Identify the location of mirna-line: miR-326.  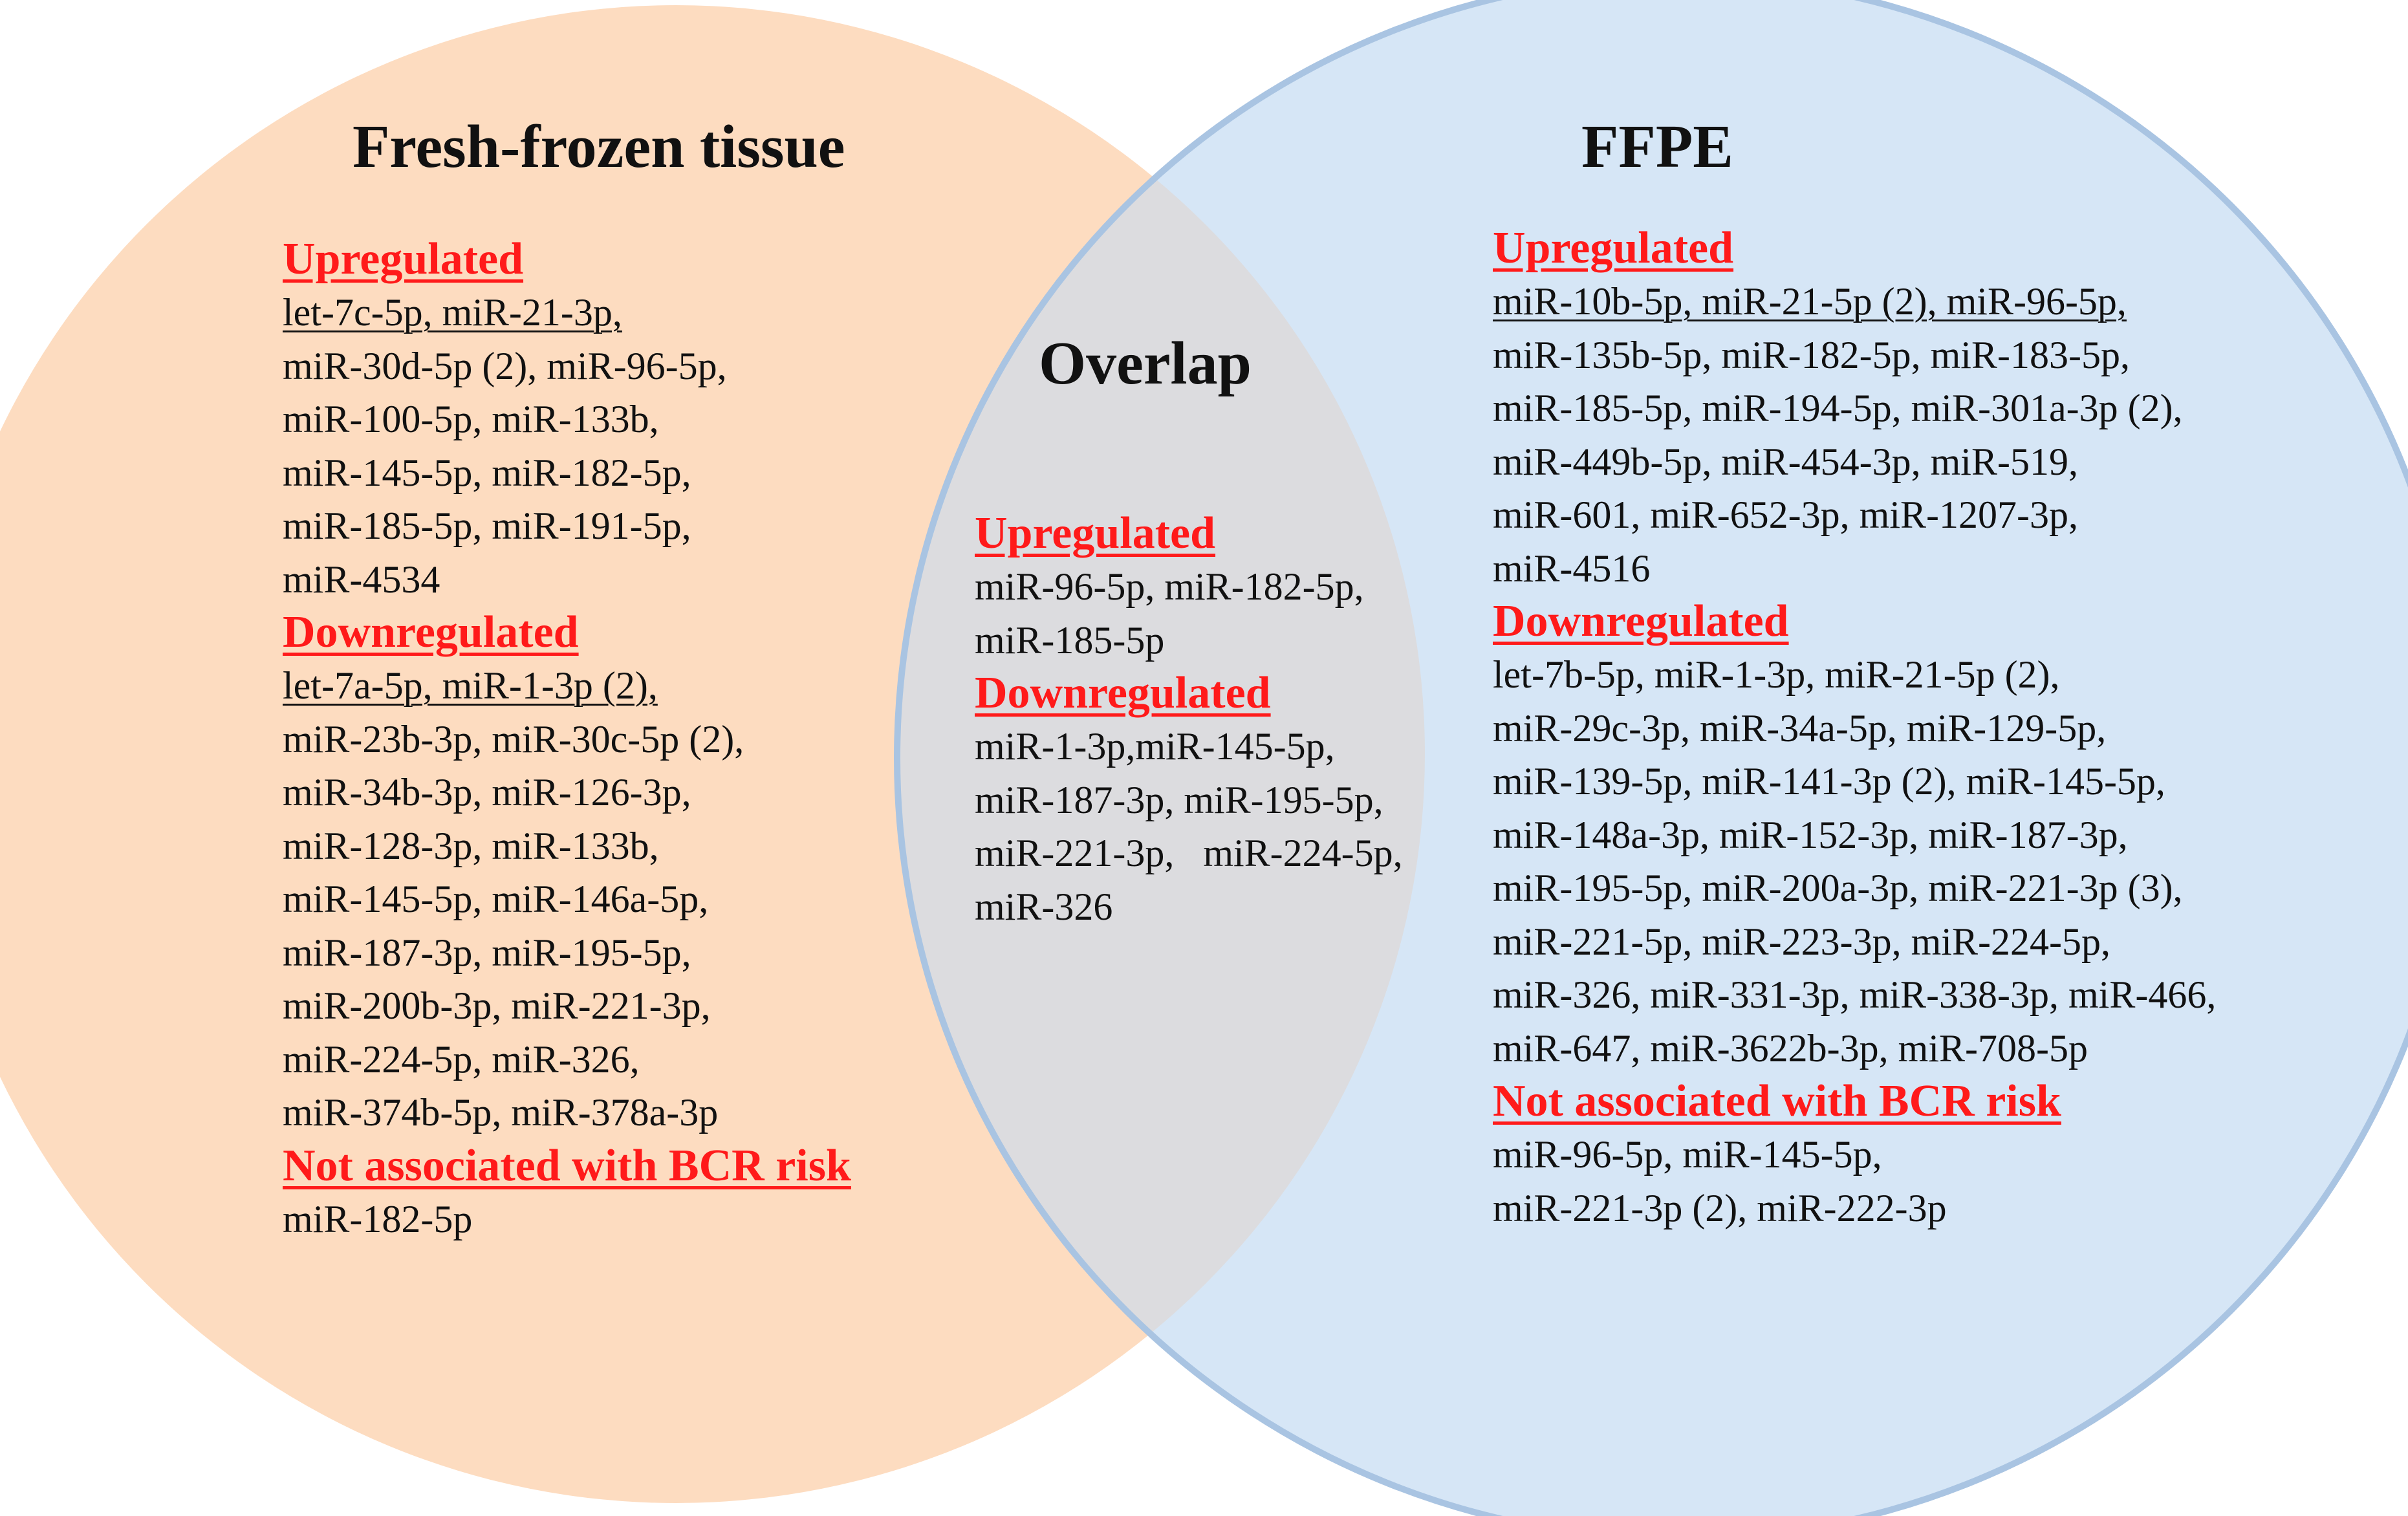
(1044, 906).